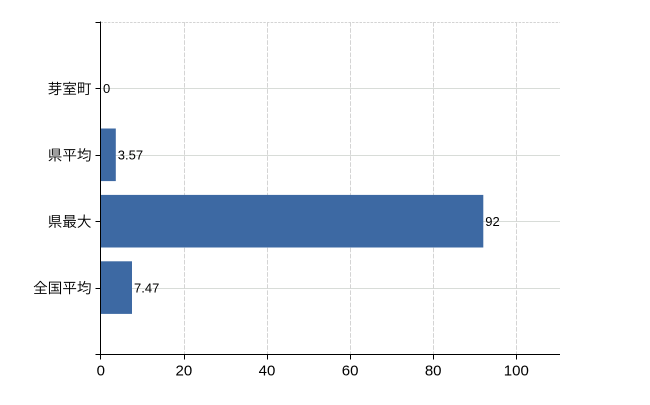  What do you see at coordinates (146, 287) in the screenshot?
I see `svg-text: 7.47` at bounding box center [146, 287].